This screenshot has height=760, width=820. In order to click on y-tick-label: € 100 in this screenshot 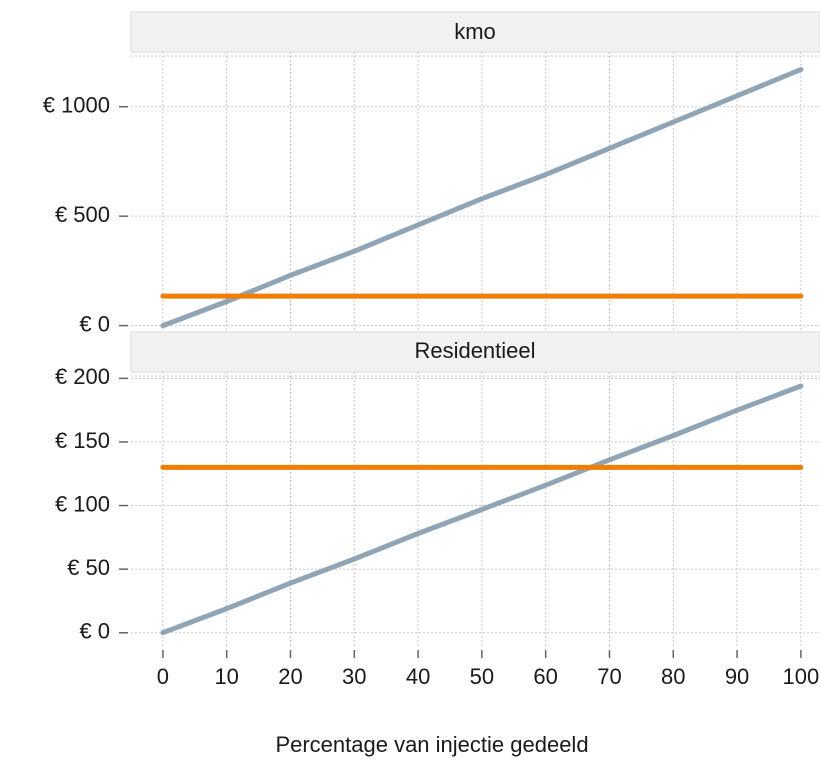, I will do `click(82, 503)`.